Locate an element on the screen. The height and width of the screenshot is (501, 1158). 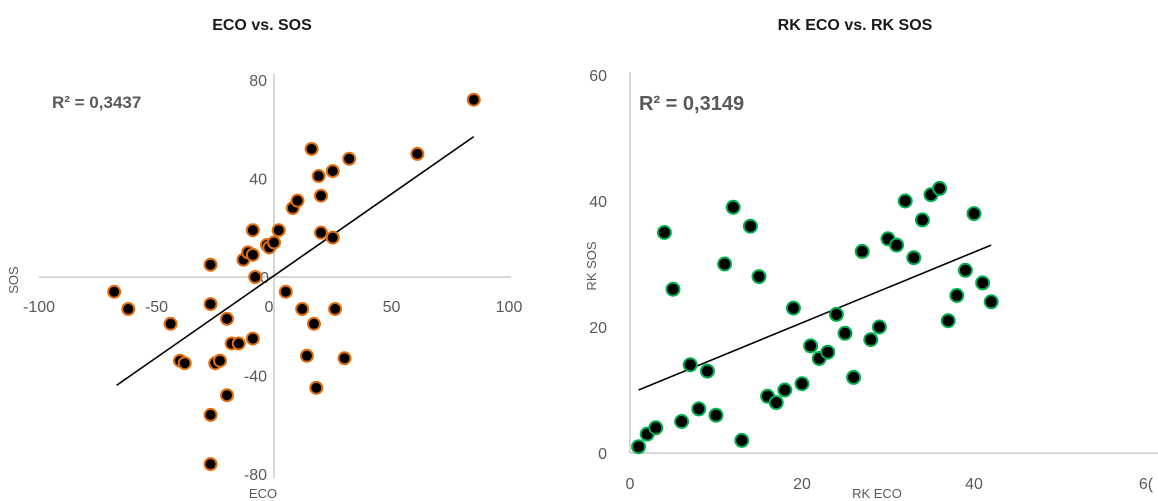
x-tick-label: 20 is located at coordinates (802, 484).